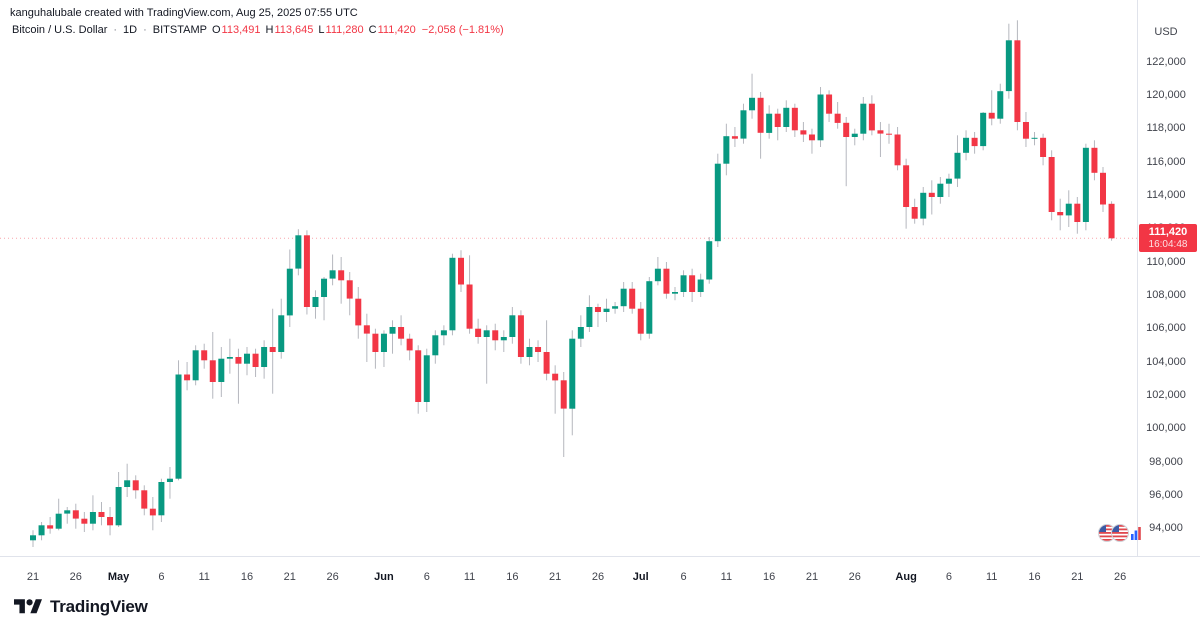  What do you see at coordinates (640, 577) in the screenshot?
I see `time-axis-month-label: Jul` at bounding box center [640, 577].